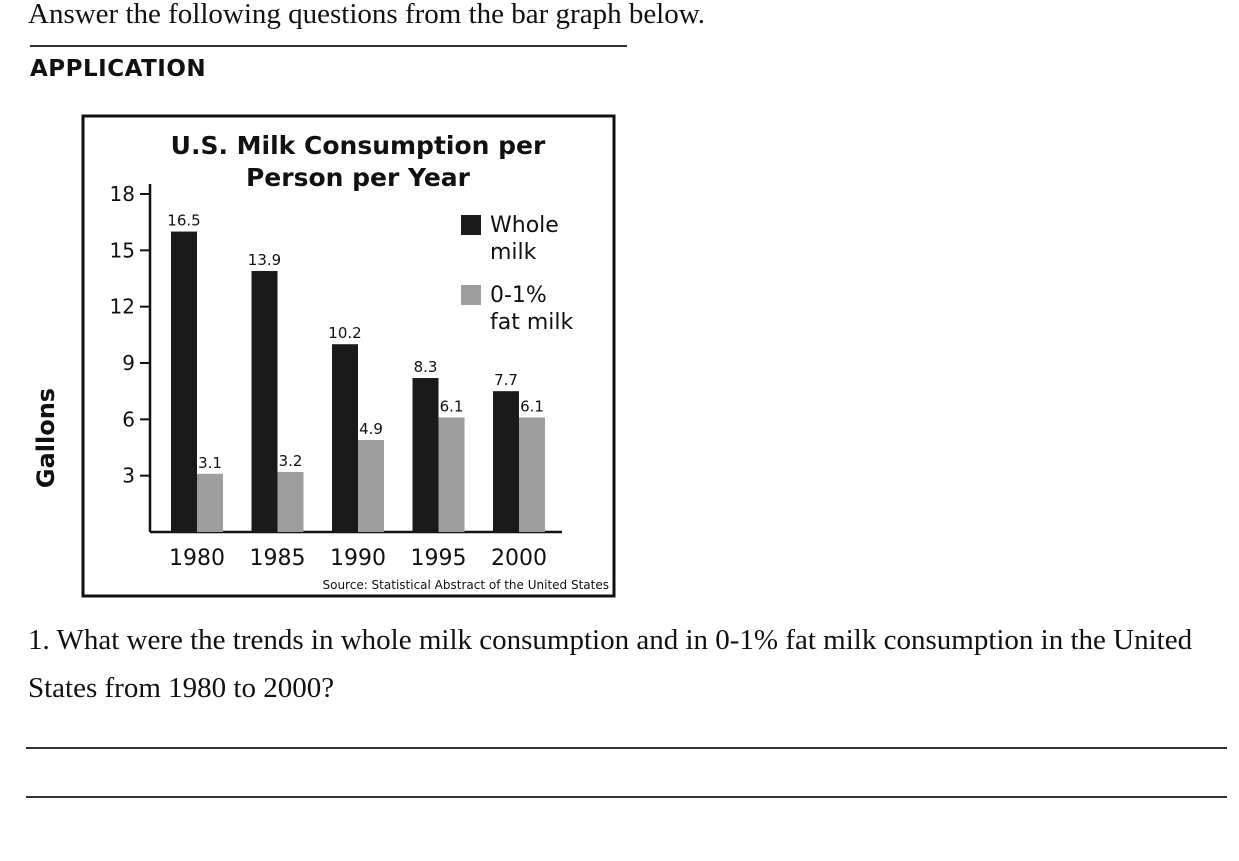 This screenshot has height=861, width=1239. What do you see at coordinates (426, 367) in the screenshot?
I see `data-label-whole-milk-1995: 8.3` at bounding box center [426, 367].